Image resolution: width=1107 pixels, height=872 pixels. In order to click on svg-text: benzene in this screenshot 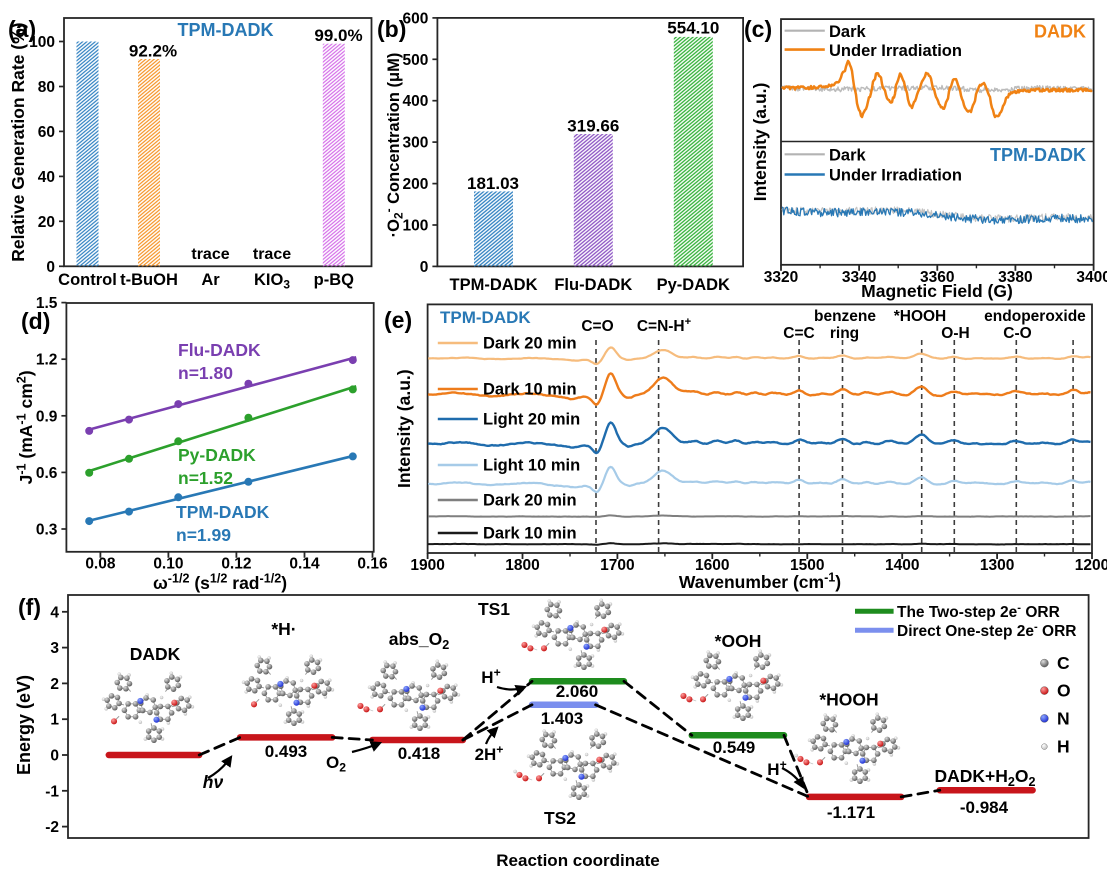, I will do `click(845, 316)`.